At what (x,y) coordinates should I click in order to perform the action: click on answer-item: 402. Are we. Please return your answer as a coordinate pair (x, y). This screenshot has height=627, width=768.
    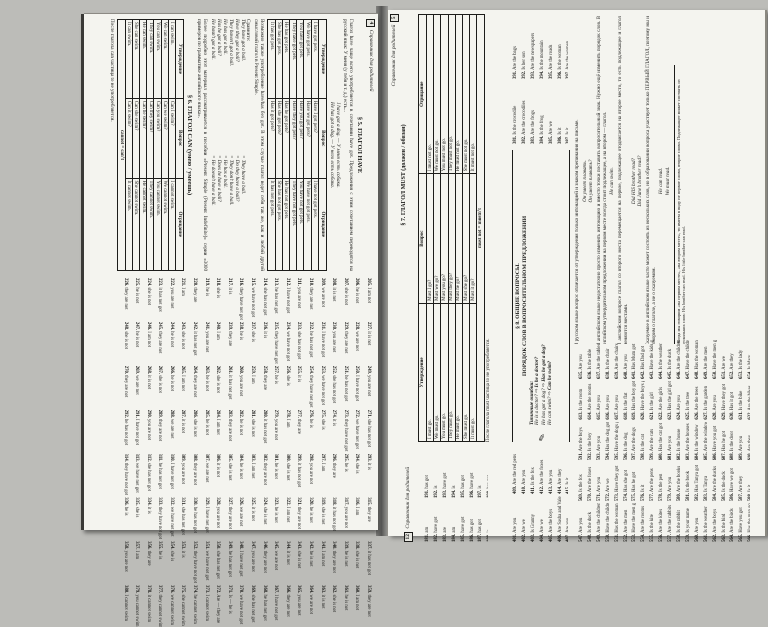
    Looking at the image, I should click on (524, 530).